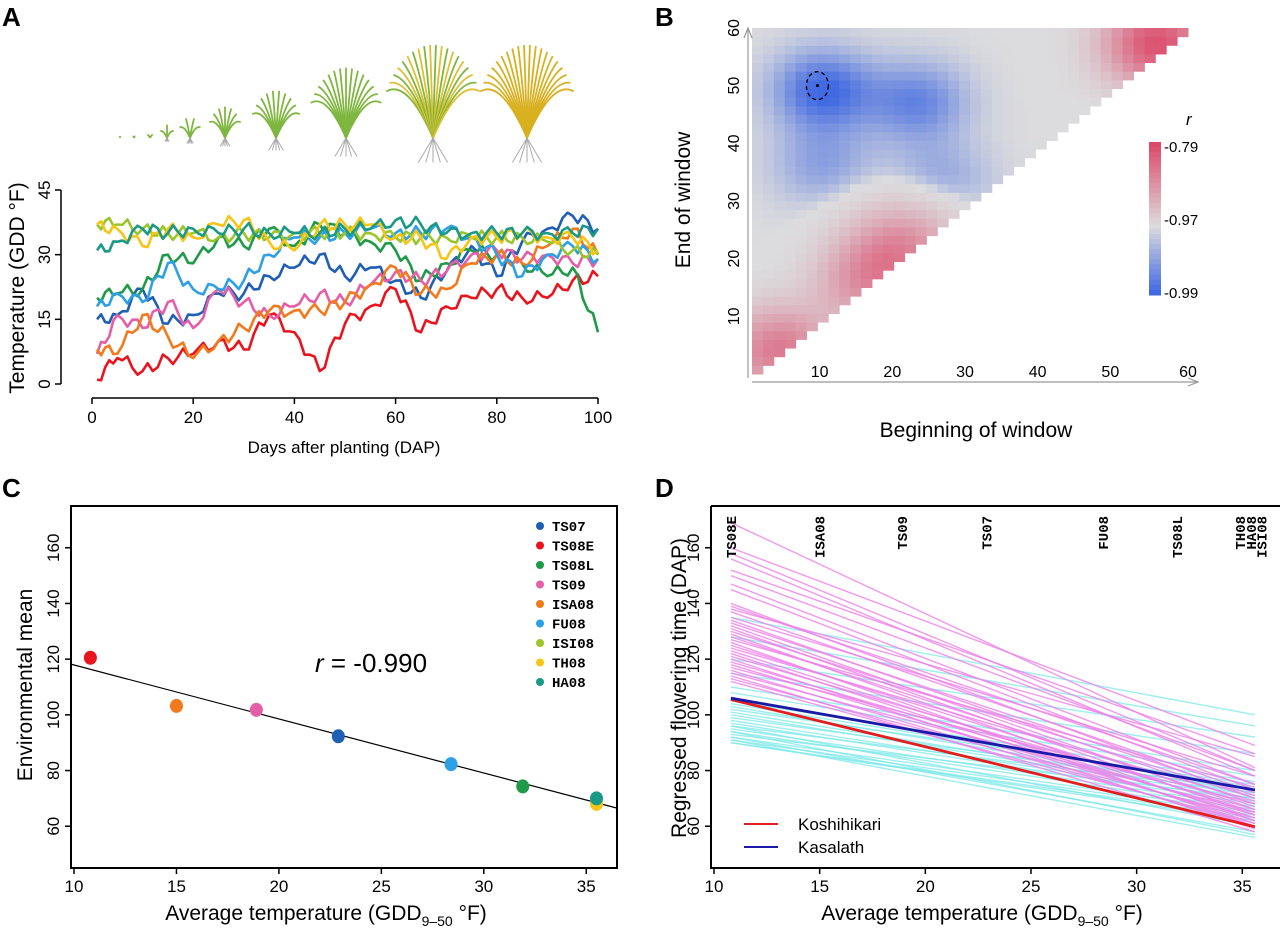  I want to click on x-axis-label: Days after planting (DAP), so click(344, 447).